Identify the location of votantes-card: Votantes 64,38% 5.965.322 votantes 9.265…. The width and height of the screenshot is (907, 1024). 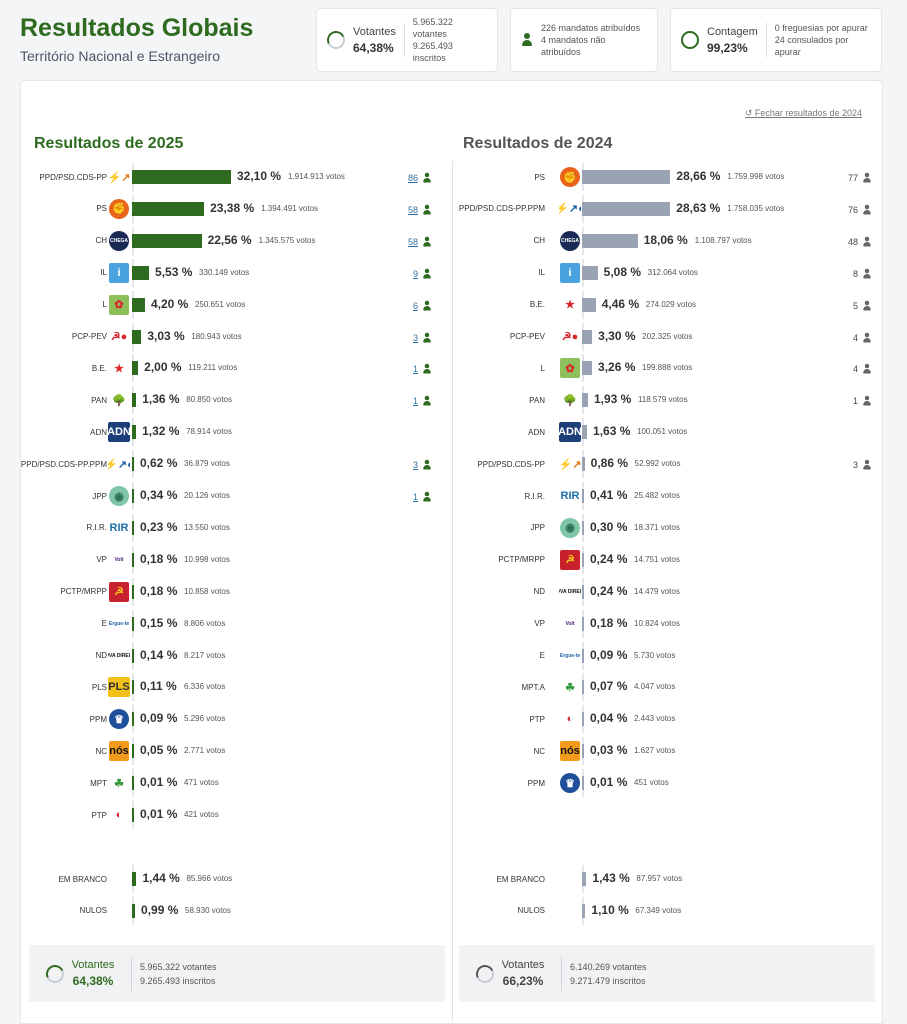
(407, 40).